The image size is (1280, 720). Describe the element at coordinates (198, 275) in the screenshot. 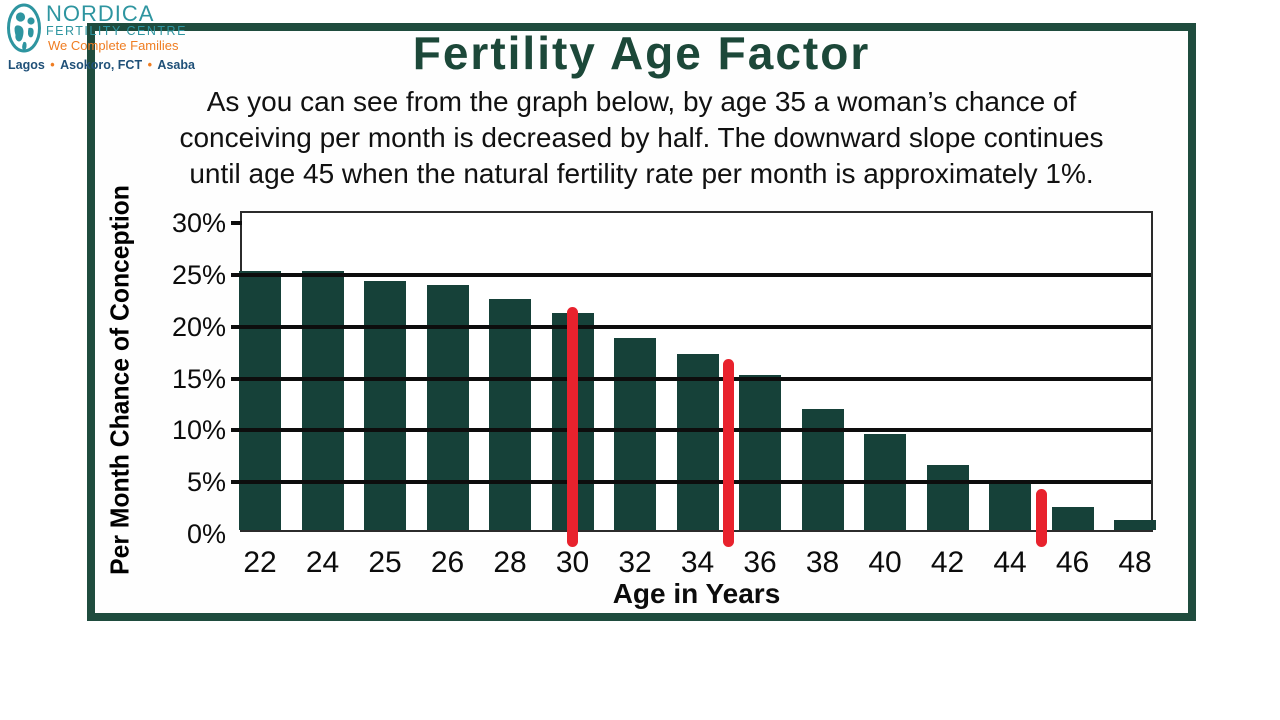

I see `y-tick-label-25: 25%` at that location.